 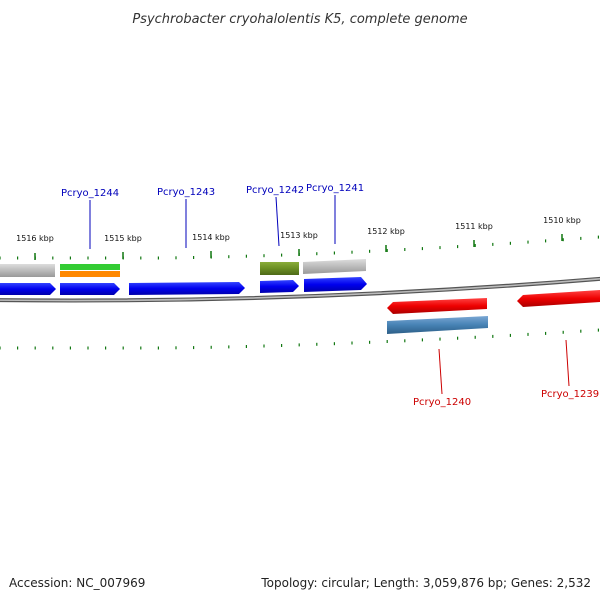 I want to click on orange-feature, so click(x=90, y=274).